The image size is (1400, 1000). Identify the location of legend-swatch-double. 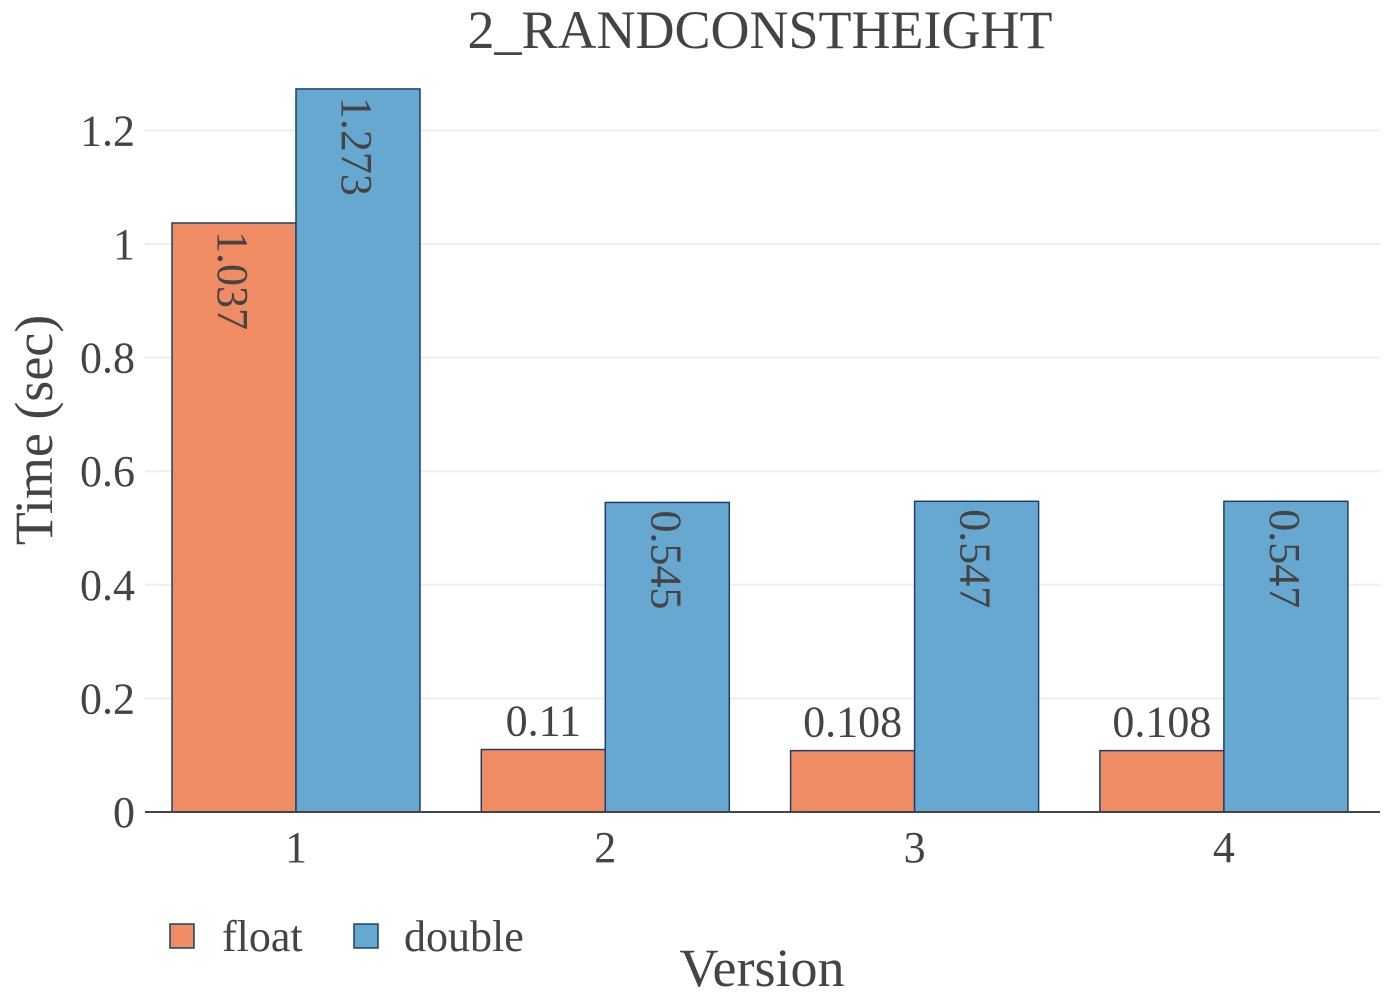
(366, 936).